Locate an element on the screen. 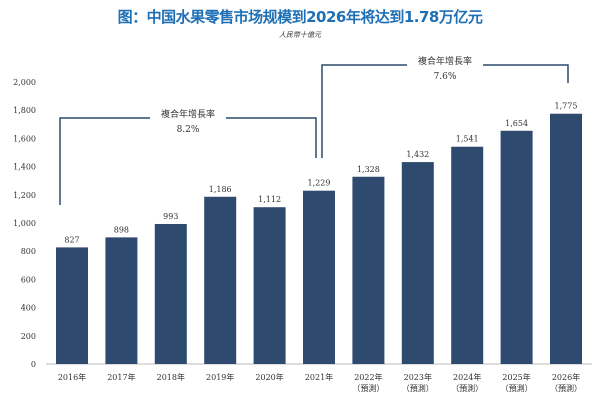 Image resolution: width=600 pixels, height=400 pixels. data-label: 1,654 is located at coordinates (516, 123).